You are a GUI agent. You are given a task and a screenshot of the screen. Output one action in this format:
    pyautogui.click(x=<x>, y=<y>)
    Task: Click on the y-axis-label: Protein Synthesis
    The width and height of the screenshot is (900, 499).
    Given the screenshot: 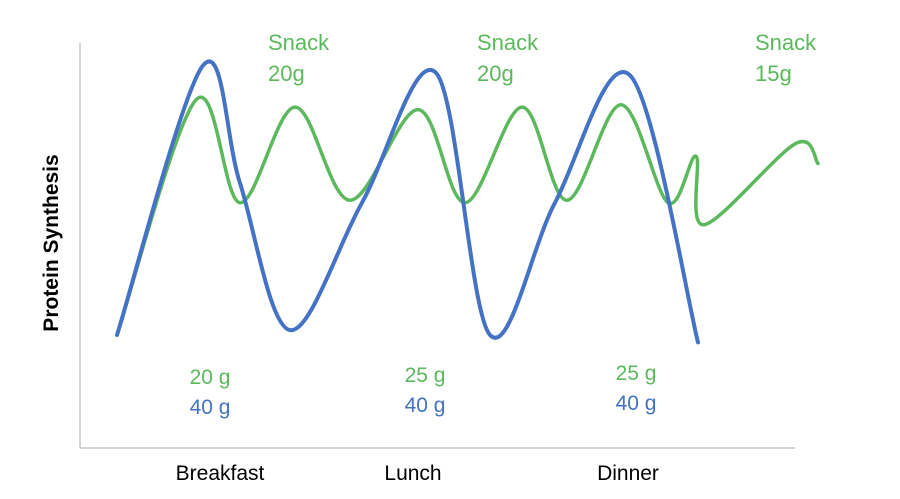 What is the action you would take?
    pyautogui.click(x=51, y=242)
    